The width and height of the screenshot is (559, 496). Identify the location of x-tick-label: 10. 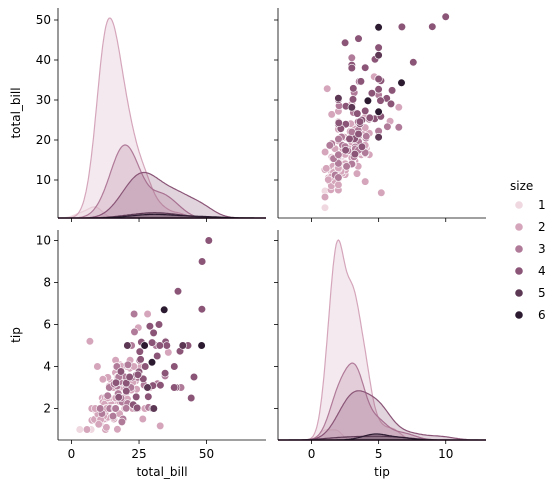
(445, 454).